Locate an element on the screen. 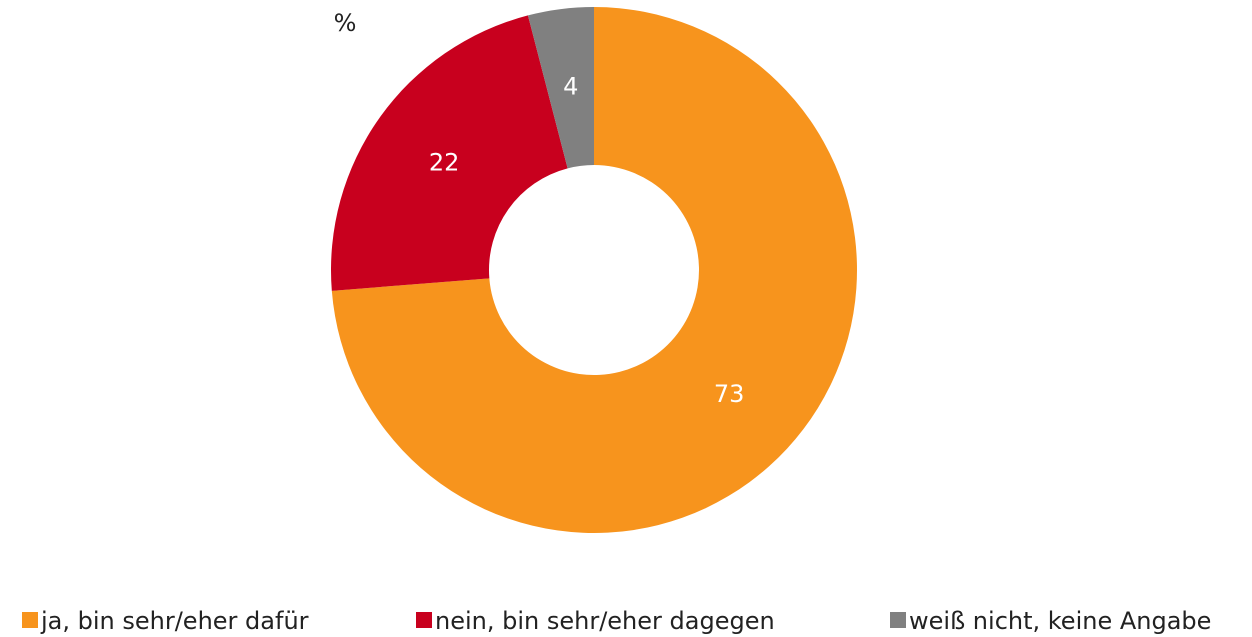  data-label: 73 is located at coordinates (729, 394).